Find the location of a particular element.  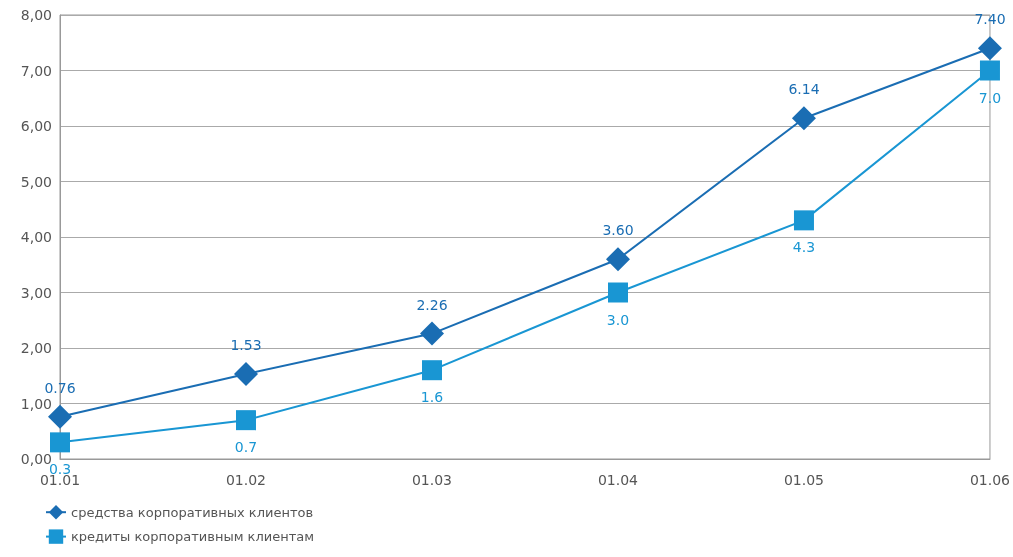

legend-label: кредиты корпоративным клиентам is located at coordinates (193, 537).